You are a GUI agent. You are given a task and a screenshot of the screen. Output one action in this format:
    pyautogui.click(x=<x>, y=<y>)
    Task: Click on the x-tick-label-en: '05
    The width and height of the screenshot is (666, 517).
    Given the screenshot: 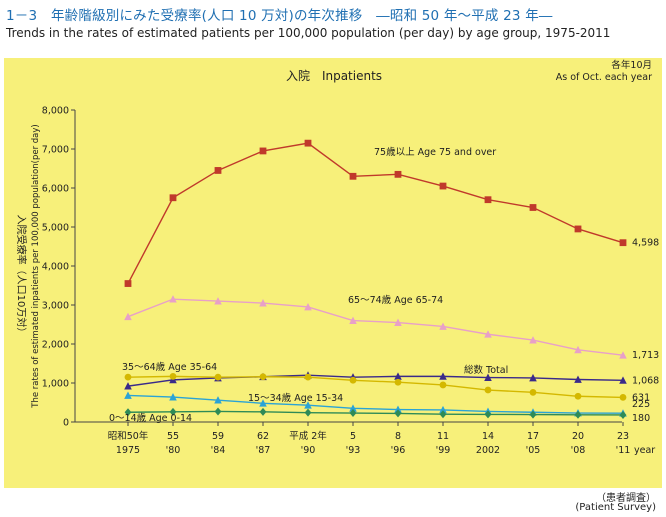 What is the action you would take?
    pyautogui.click(x=533, y=450)
    